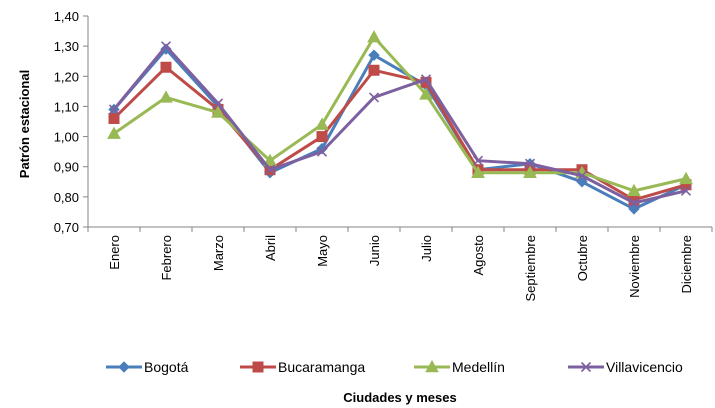 The width and height of the screenshot is (715, 408). What do you see at coordinates (66, 197) in the screenshot?
I see `y-tick-label: 0,80` at bounding box center [66, 197].